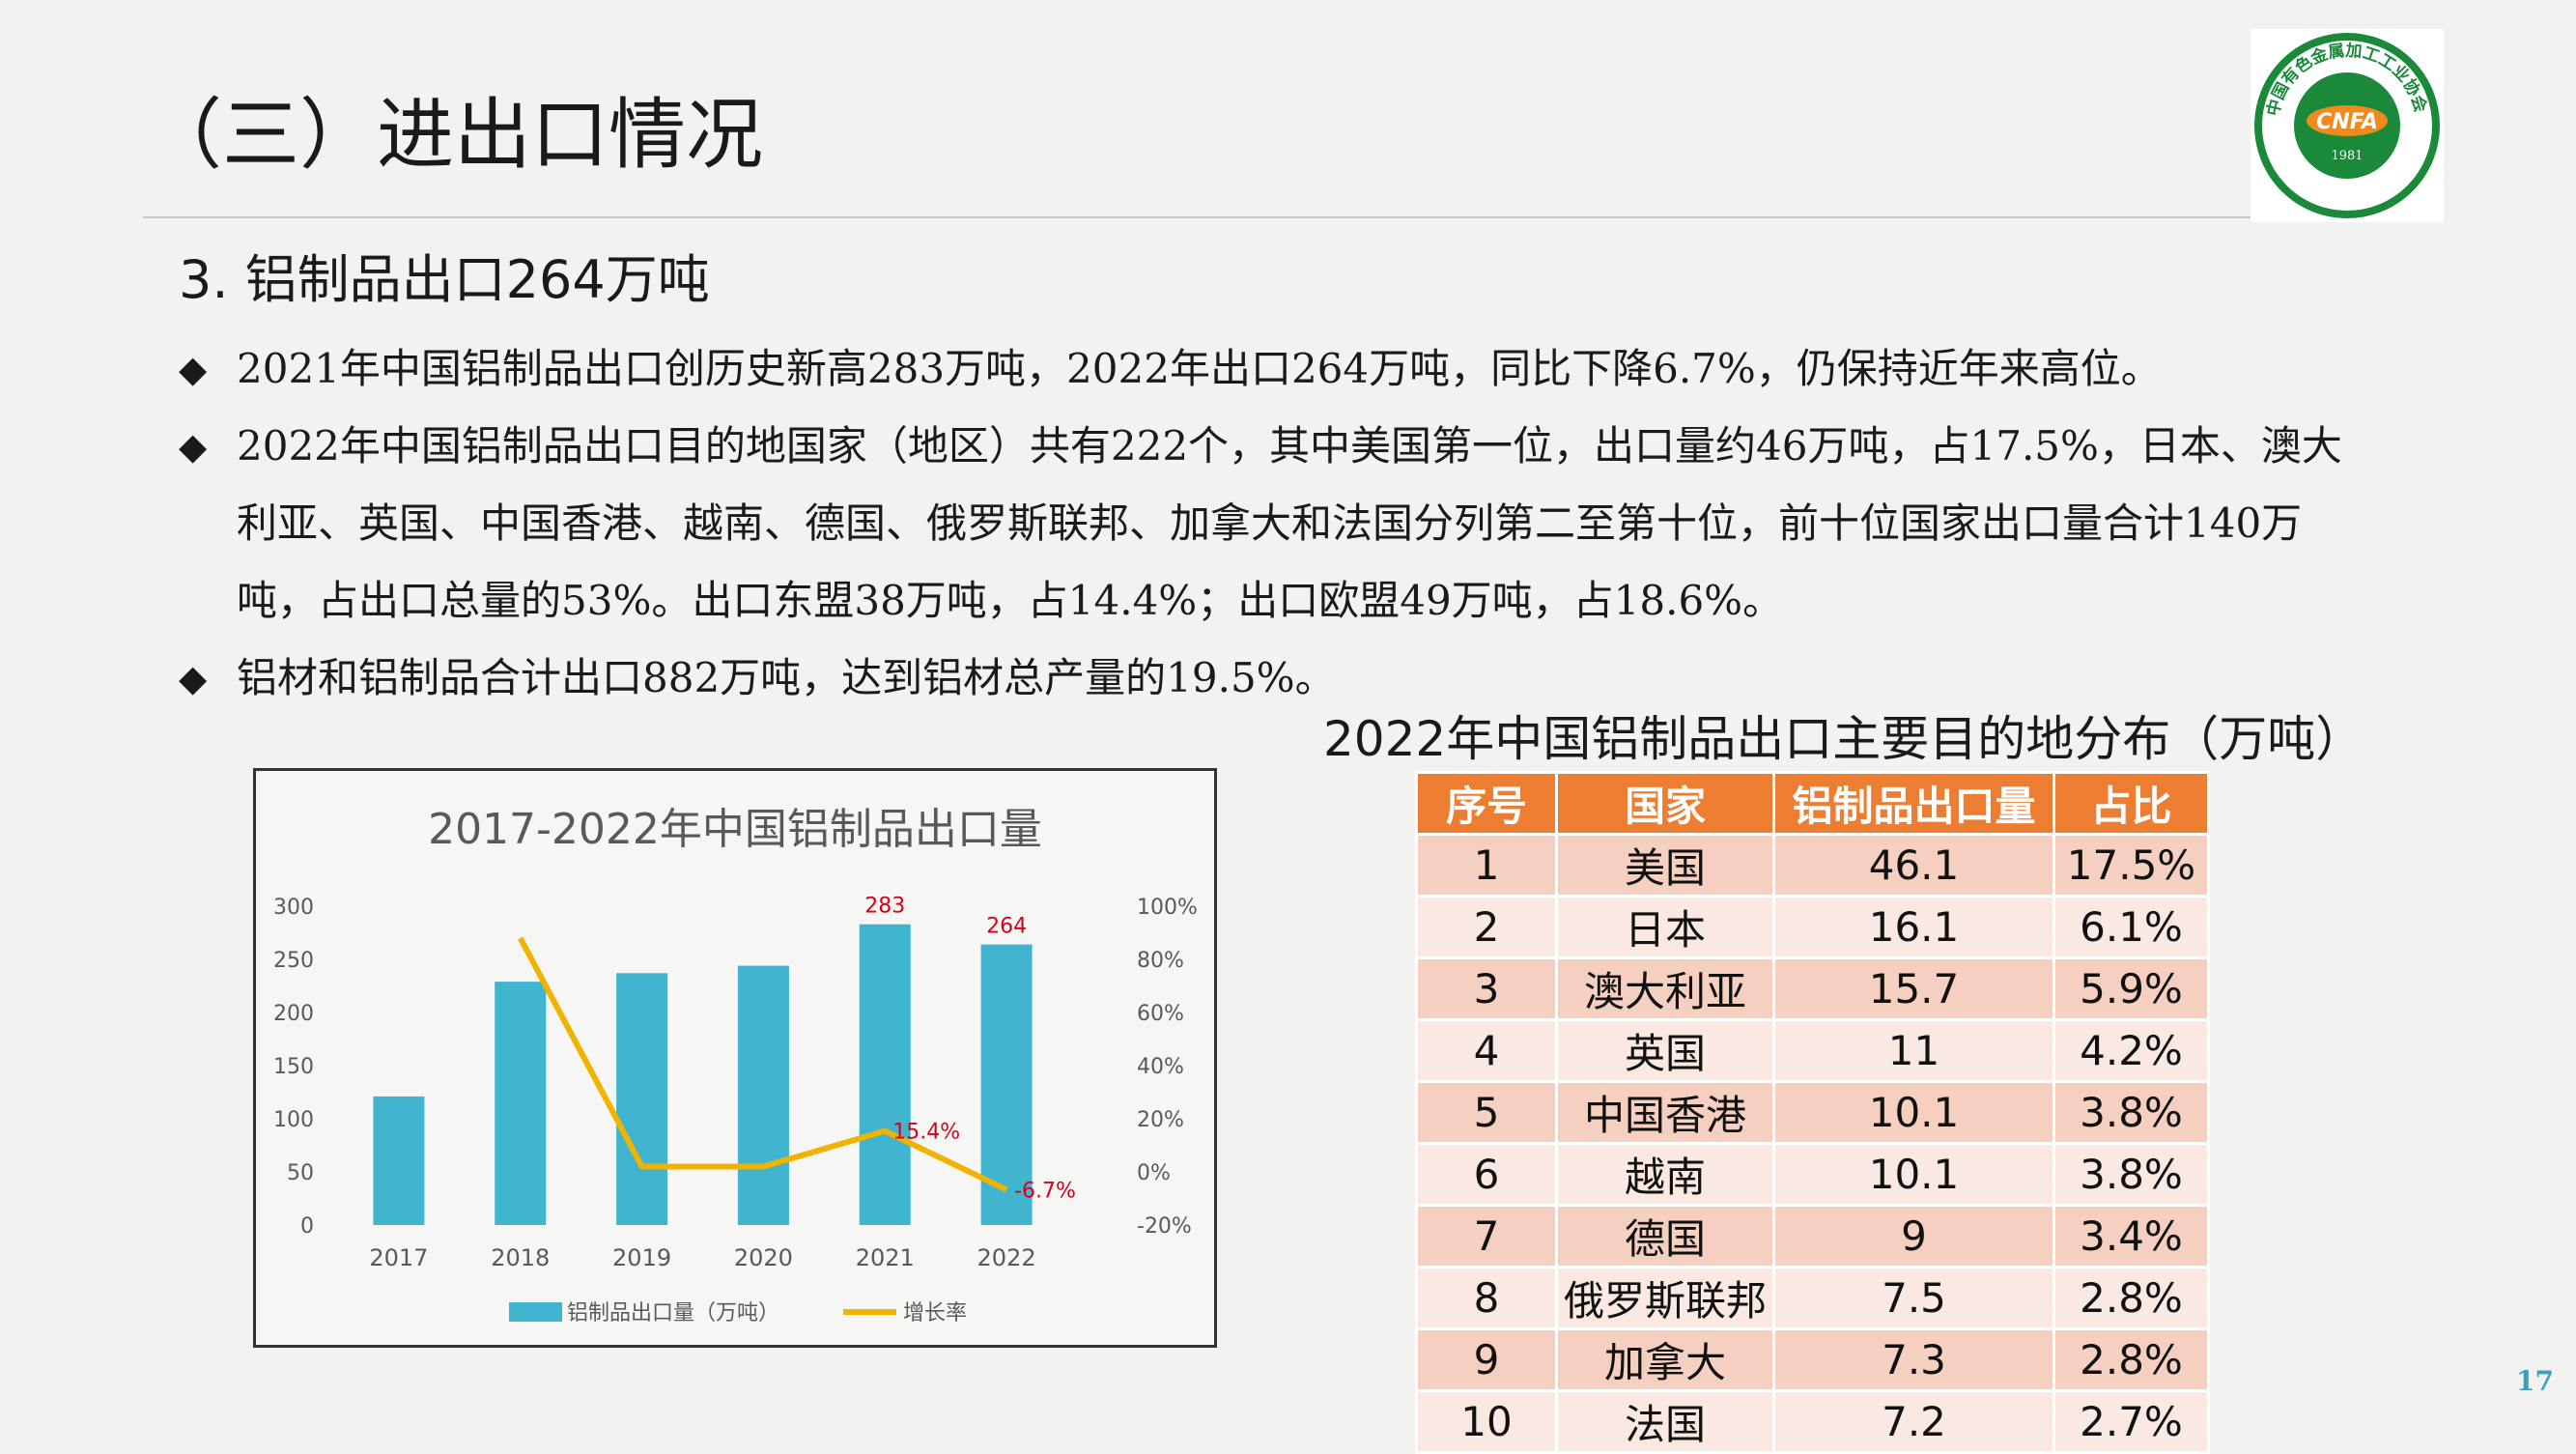 The width and height of the screenshot is (2576, 1454). I want to click on x-tick-label: 2020, so click(763, 1257).